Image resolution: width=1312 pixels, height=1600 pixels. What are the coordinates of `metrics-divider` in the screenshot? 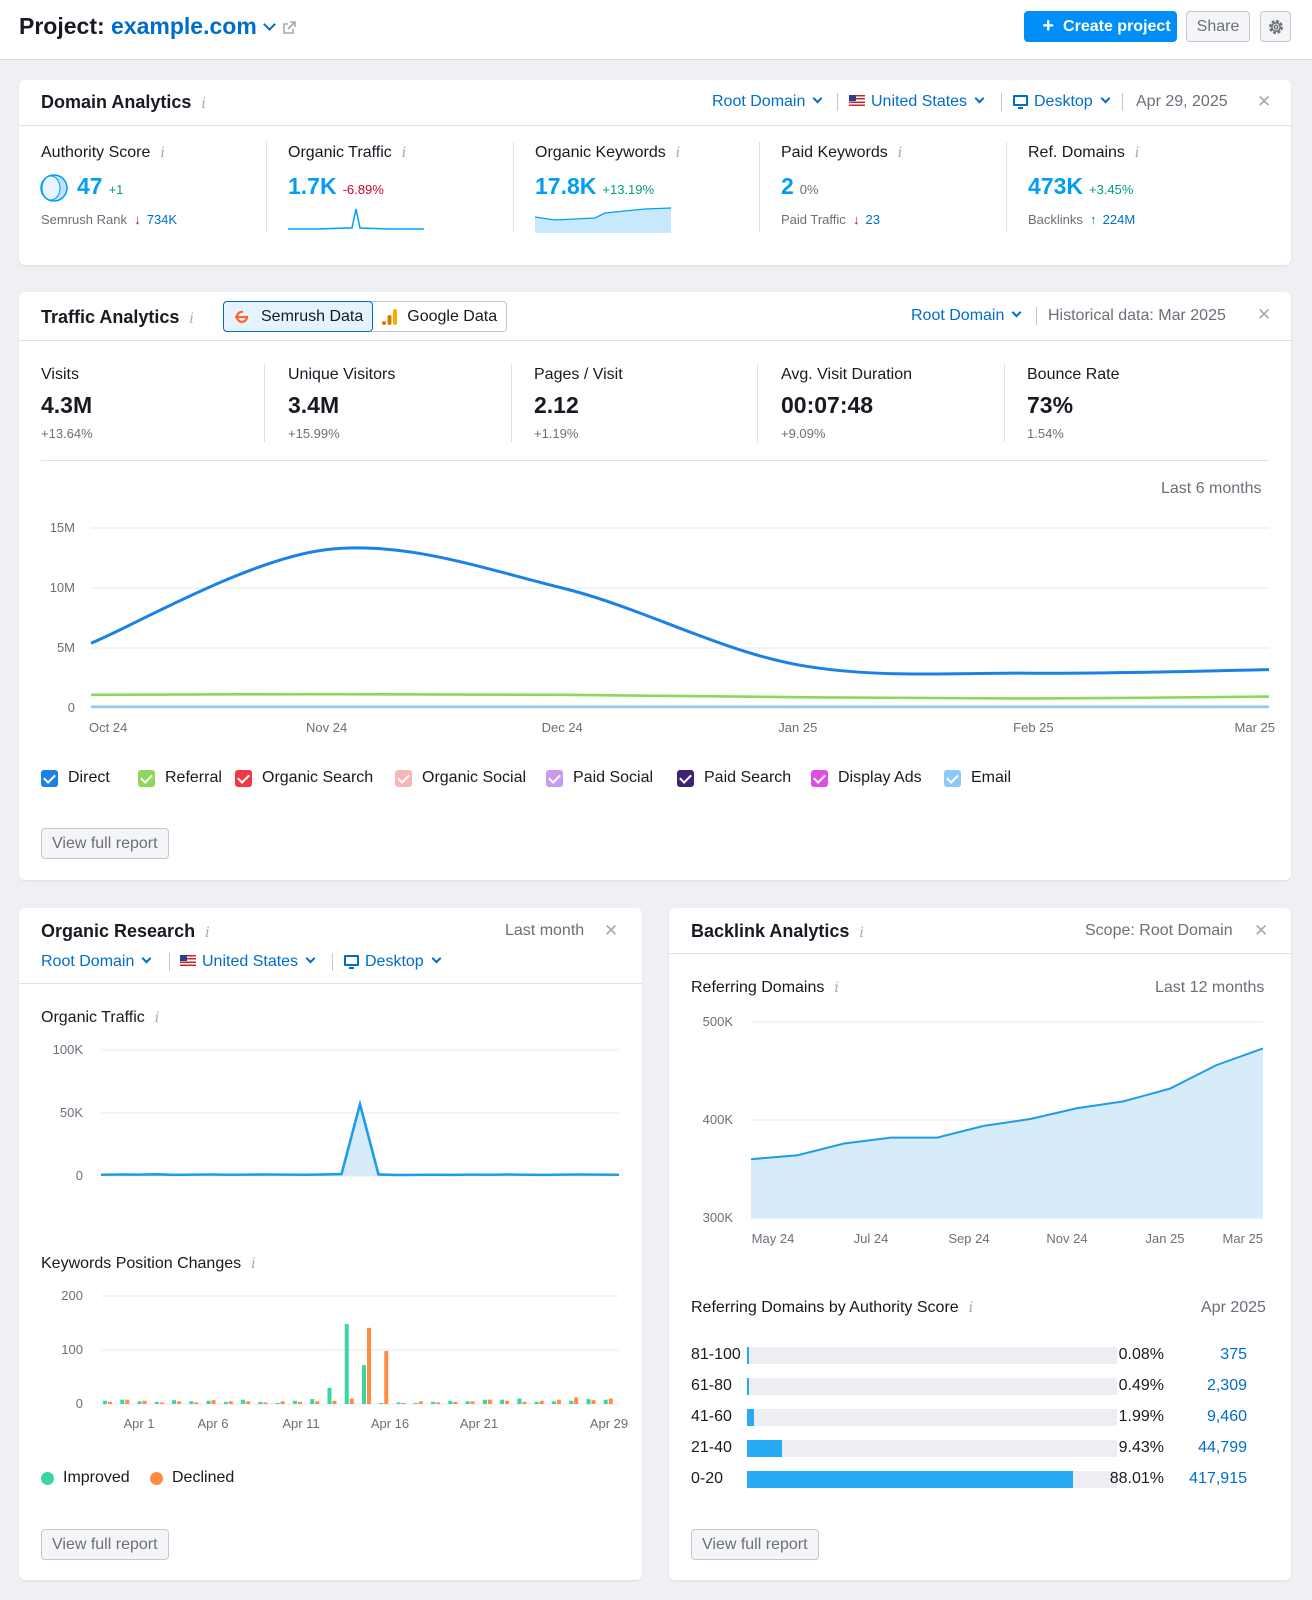 It's located at (655, 460).